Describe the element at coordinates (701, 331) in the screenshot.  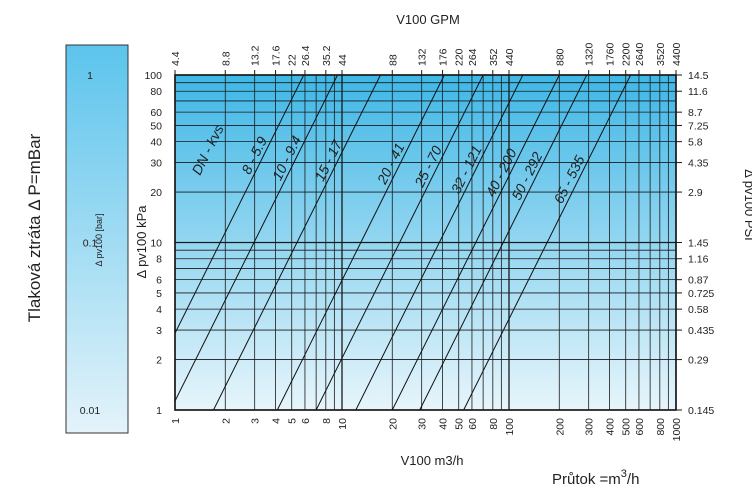
I see `y-right-tick-label: 0.435` at that location.